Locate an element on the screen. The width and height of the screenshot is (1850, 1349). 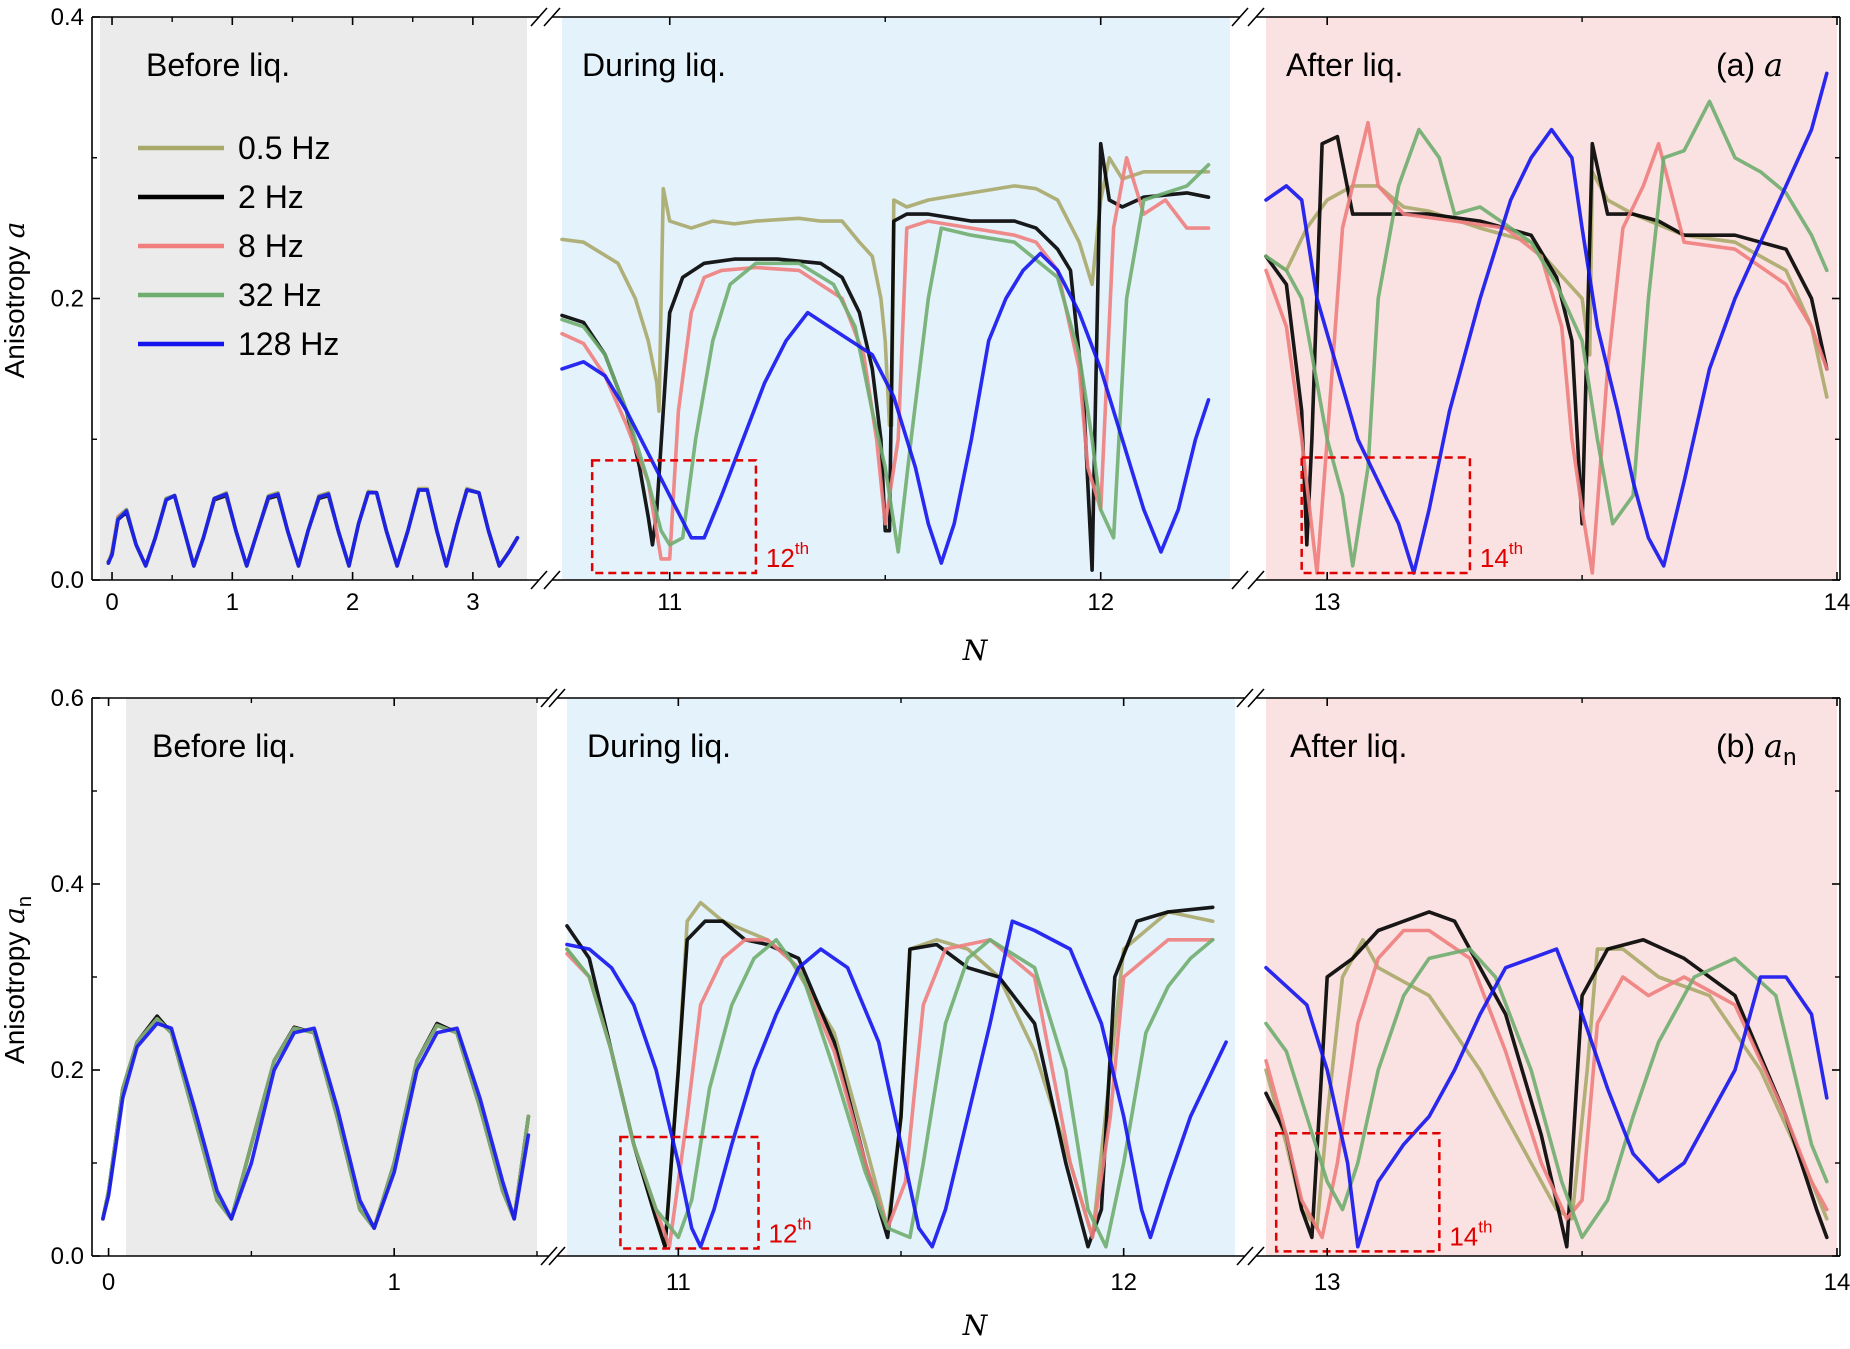
panel-symbol-subscript: n is located at coordinates (1789, 757).